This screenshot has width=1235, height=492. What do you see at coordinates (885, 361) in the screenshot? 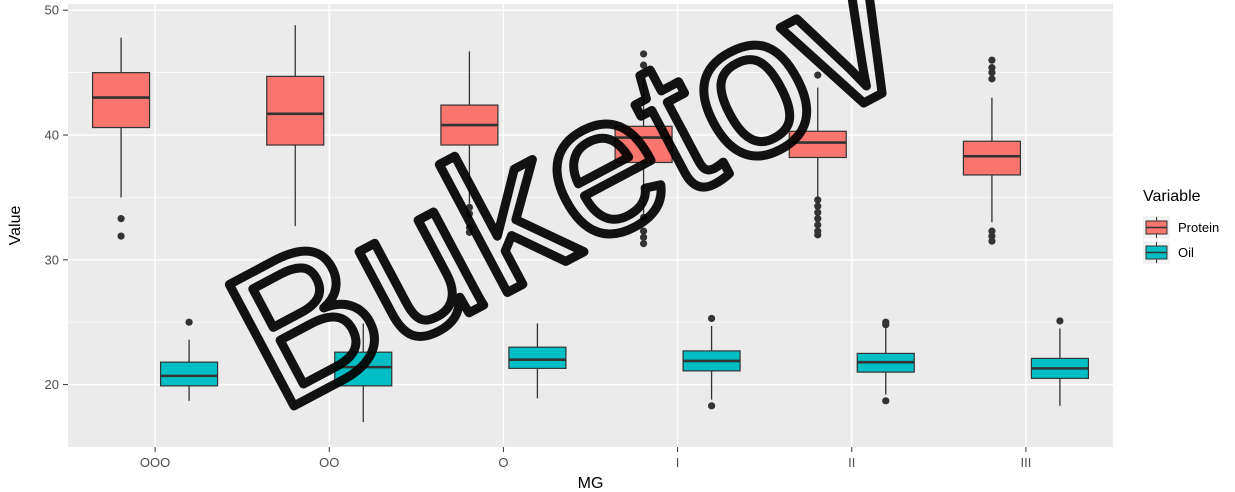
I see `box-oil-ii` at bounding box center [885, 361].